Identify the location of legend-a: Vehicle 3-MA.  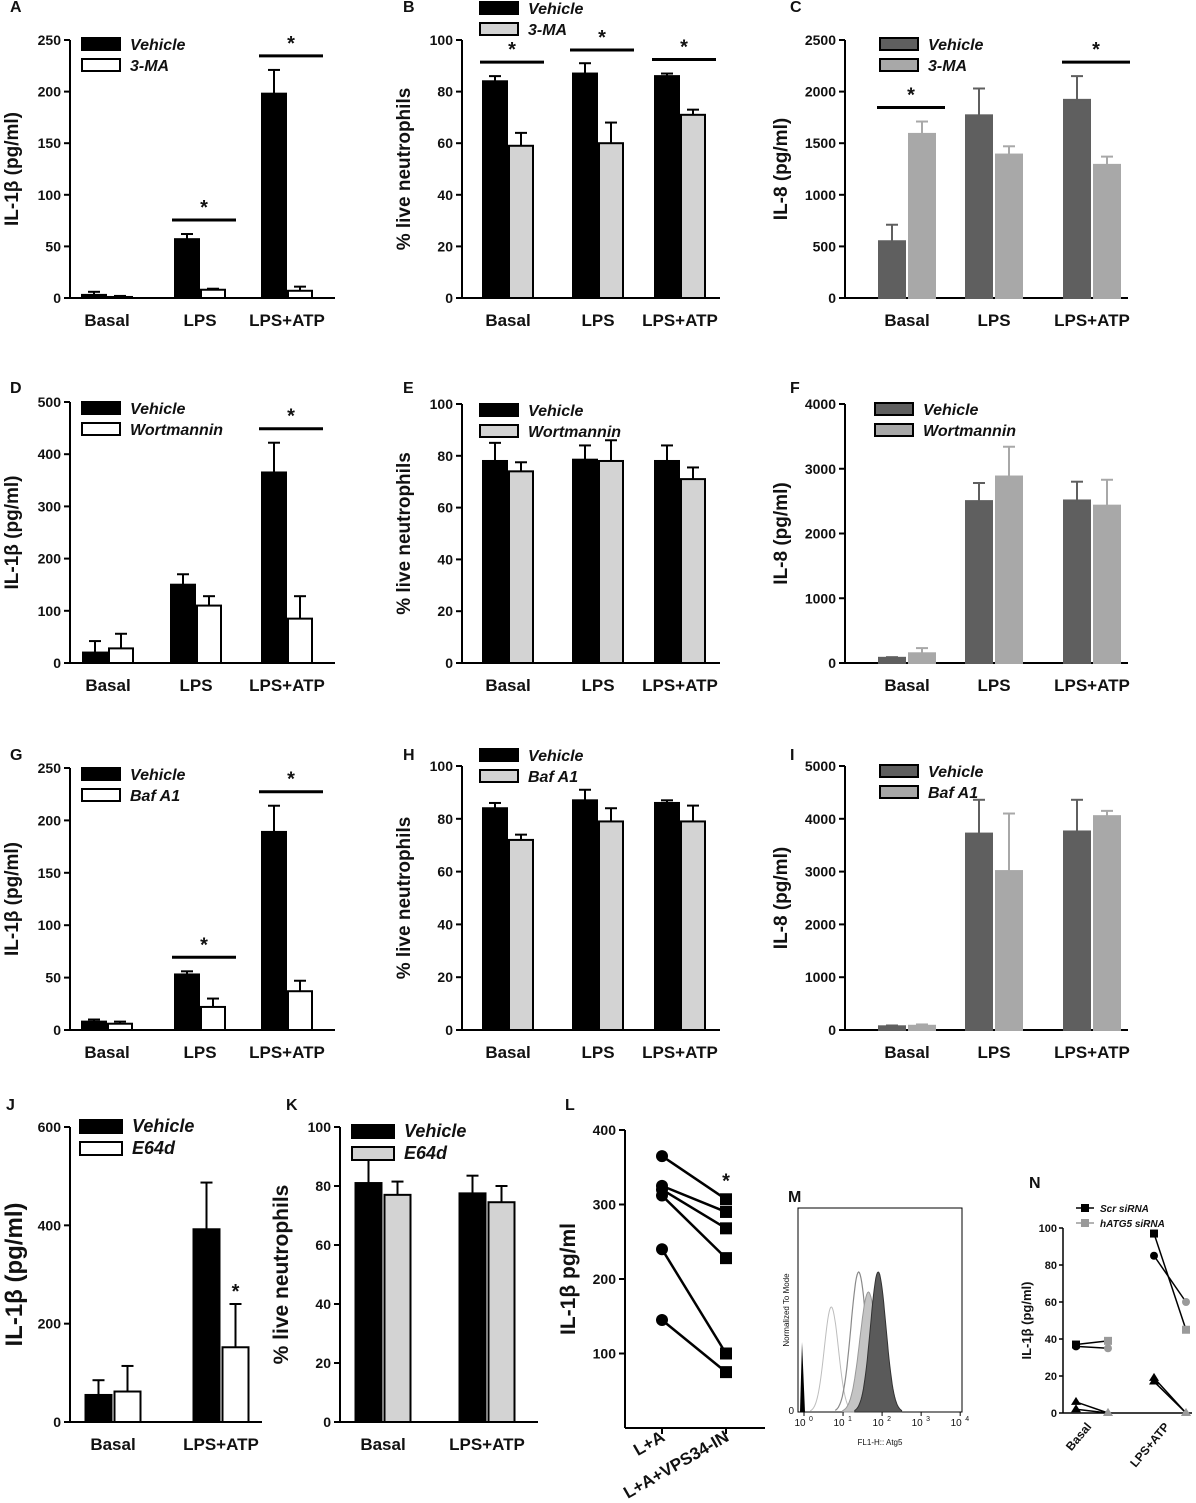
(133, 56).